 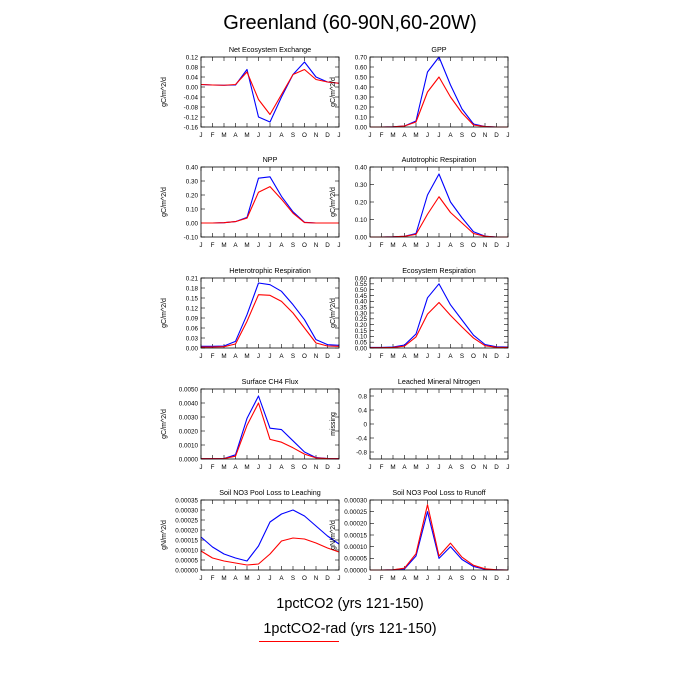 I want to click on y-tick-label: 0.4, so click(x=362, y=410).